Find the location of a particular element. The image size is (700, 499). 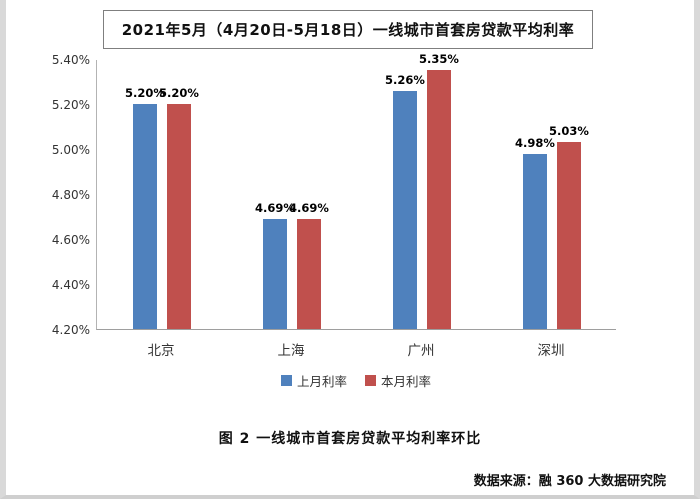

y-axis-tick-label: 5.20% is located at coordinates (70, 105).